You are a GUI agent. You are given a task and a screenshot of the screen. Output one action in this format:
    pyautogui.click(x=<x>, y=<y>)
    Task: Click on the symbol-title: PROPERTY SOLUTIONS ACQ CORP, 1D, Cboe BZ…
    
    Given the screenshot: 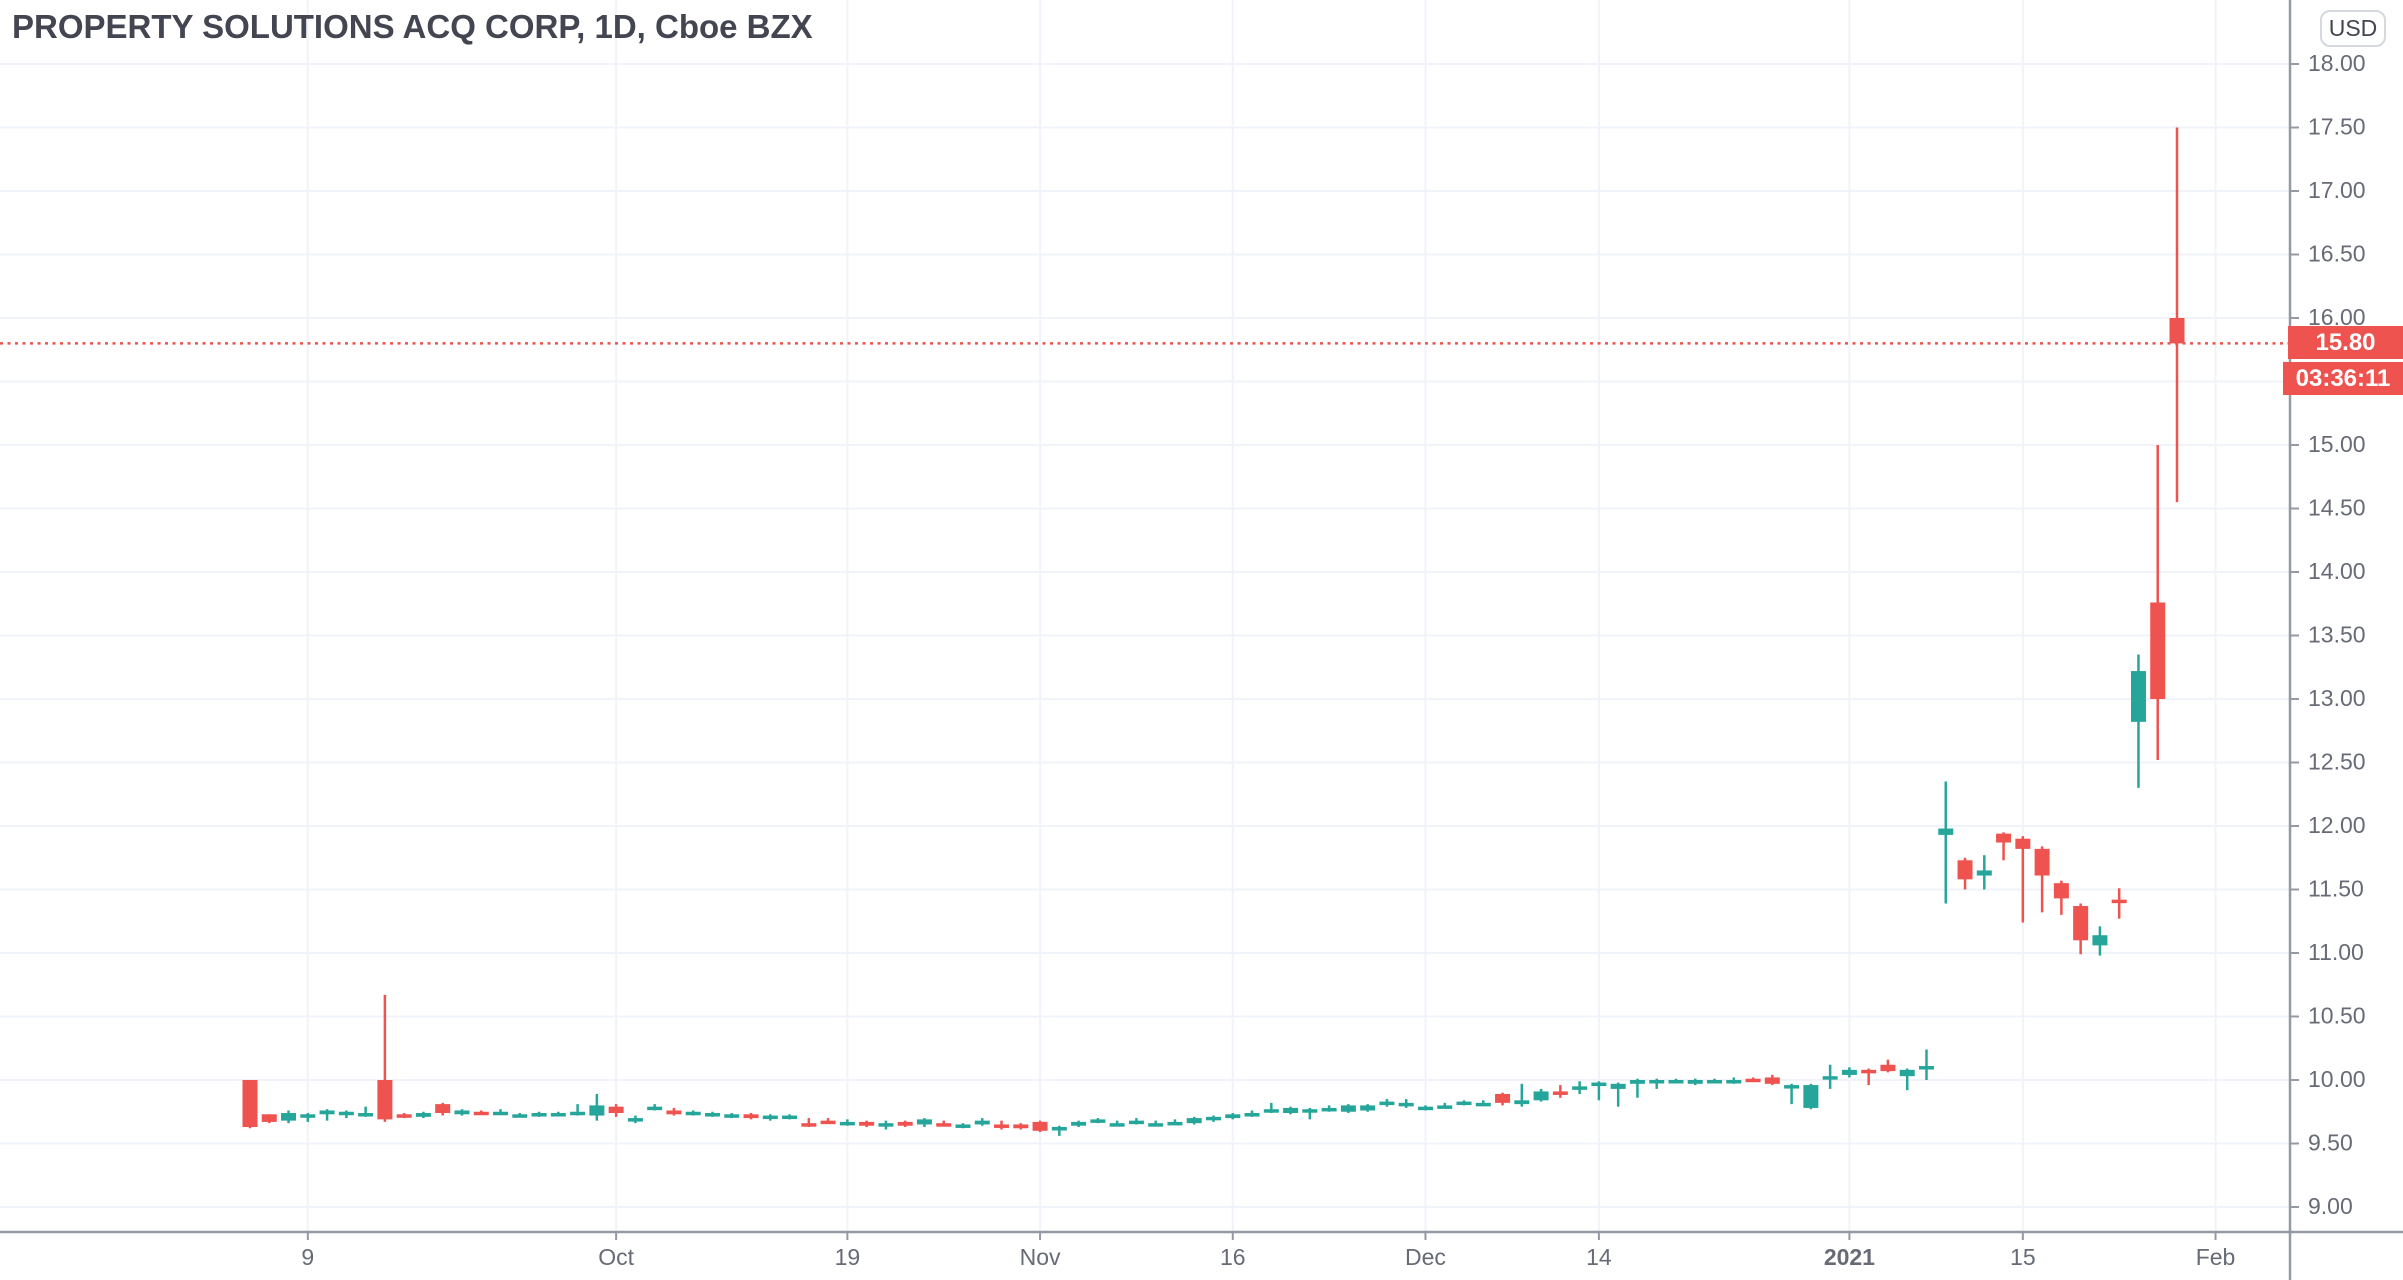 What is the action you would take?
    pyautogui.click(x=412, y=26)
    